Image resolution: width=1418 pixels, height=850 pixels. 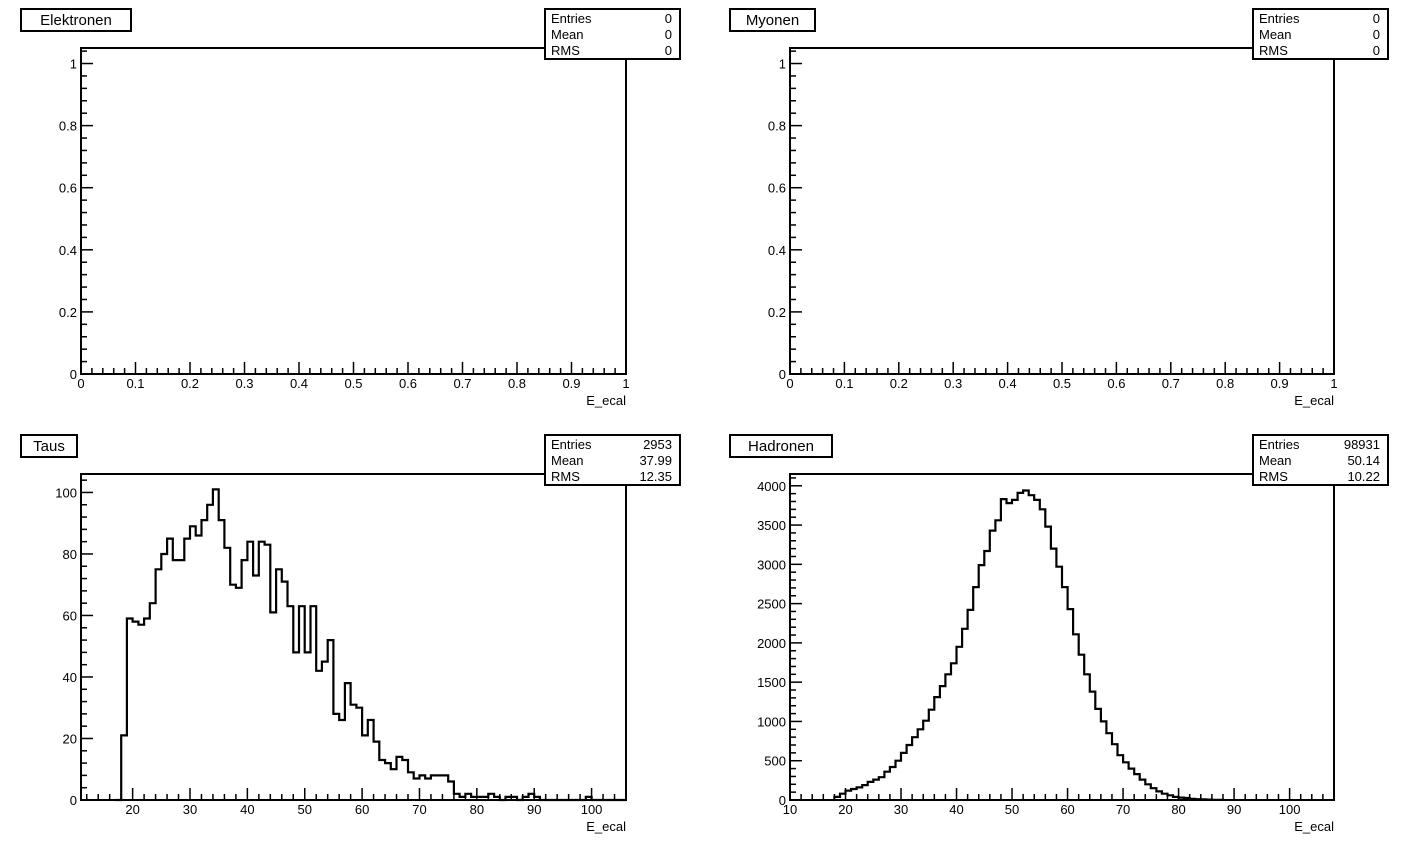 What do you see at coordinates (70, 554) in the screenshot?
I see `y-tick-label: 80` at bounding box center [70, 554].